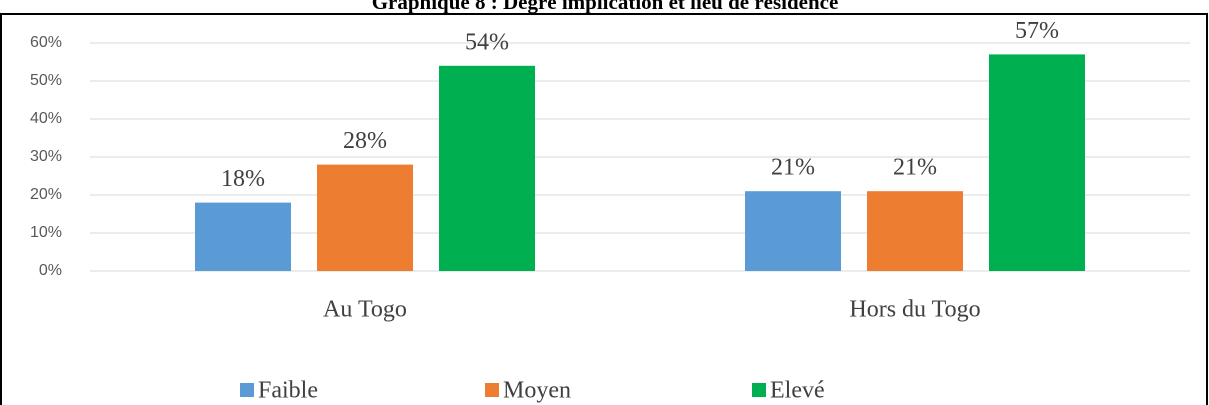 Image resolution: width=1209 pixels, height=405 pixels. Describe the element at coordinates (46, 232) in the screenshot. I see `y-tick-label: 10%` at that location.